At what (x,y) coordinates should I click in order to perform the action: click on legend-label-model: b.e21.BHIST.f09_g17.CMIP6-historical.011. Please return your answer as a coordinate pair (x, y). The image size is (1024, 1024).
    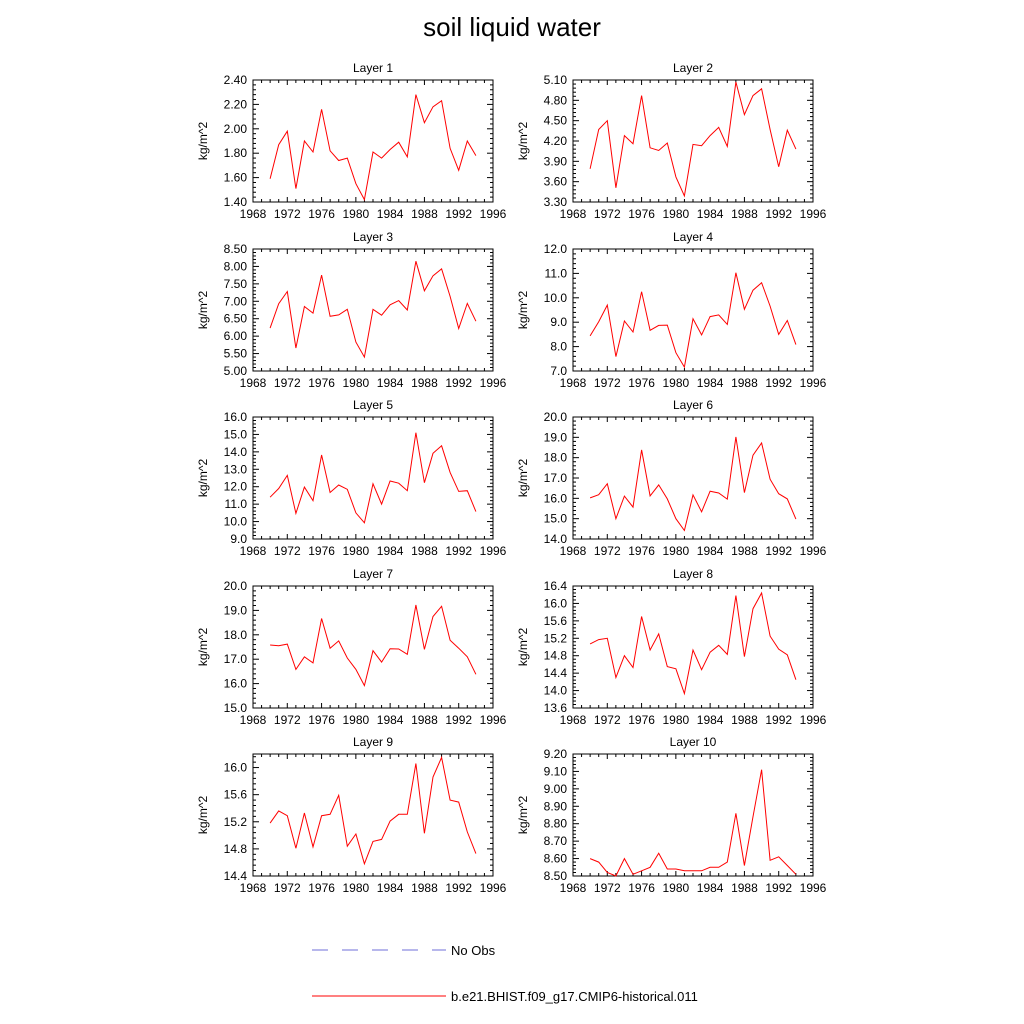
    Looking at the image, I should click on (574, 996).